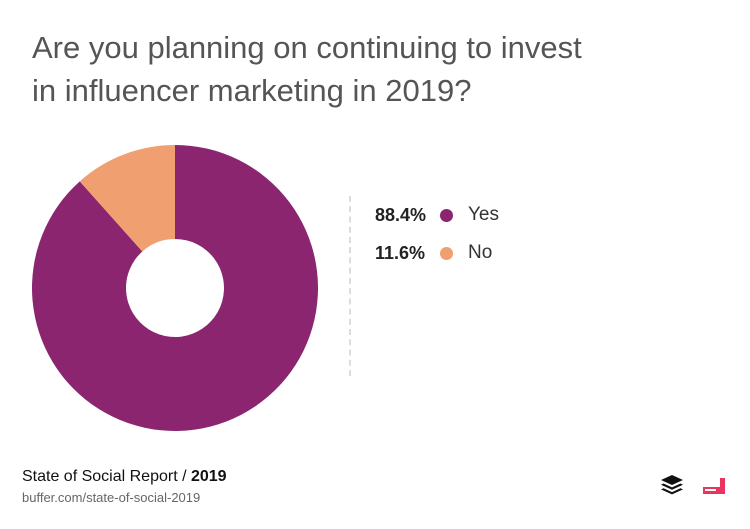  Describe the element at coordinates (252, 90) in the screenshot. I see `chart-title-line-2: in influencer marketing in 2019?` at that location.